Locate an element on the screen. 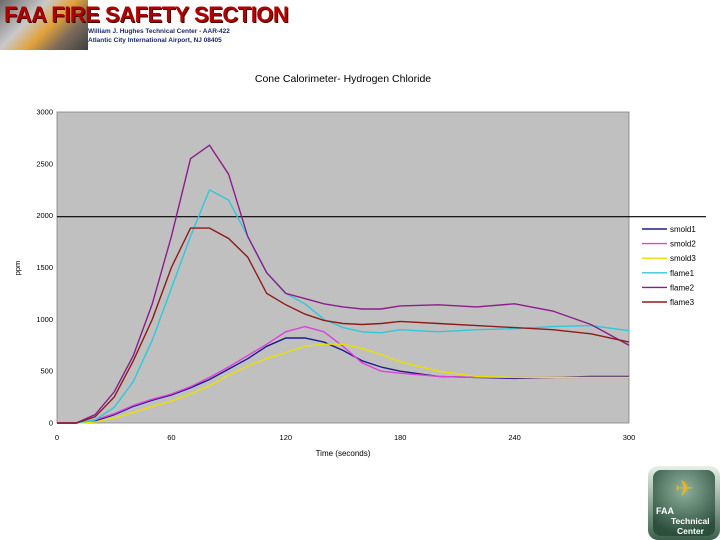 The height and width of the screenshot is (540, 720). x-axis-label: Time (seconds) is located at coordinates (343, 453).